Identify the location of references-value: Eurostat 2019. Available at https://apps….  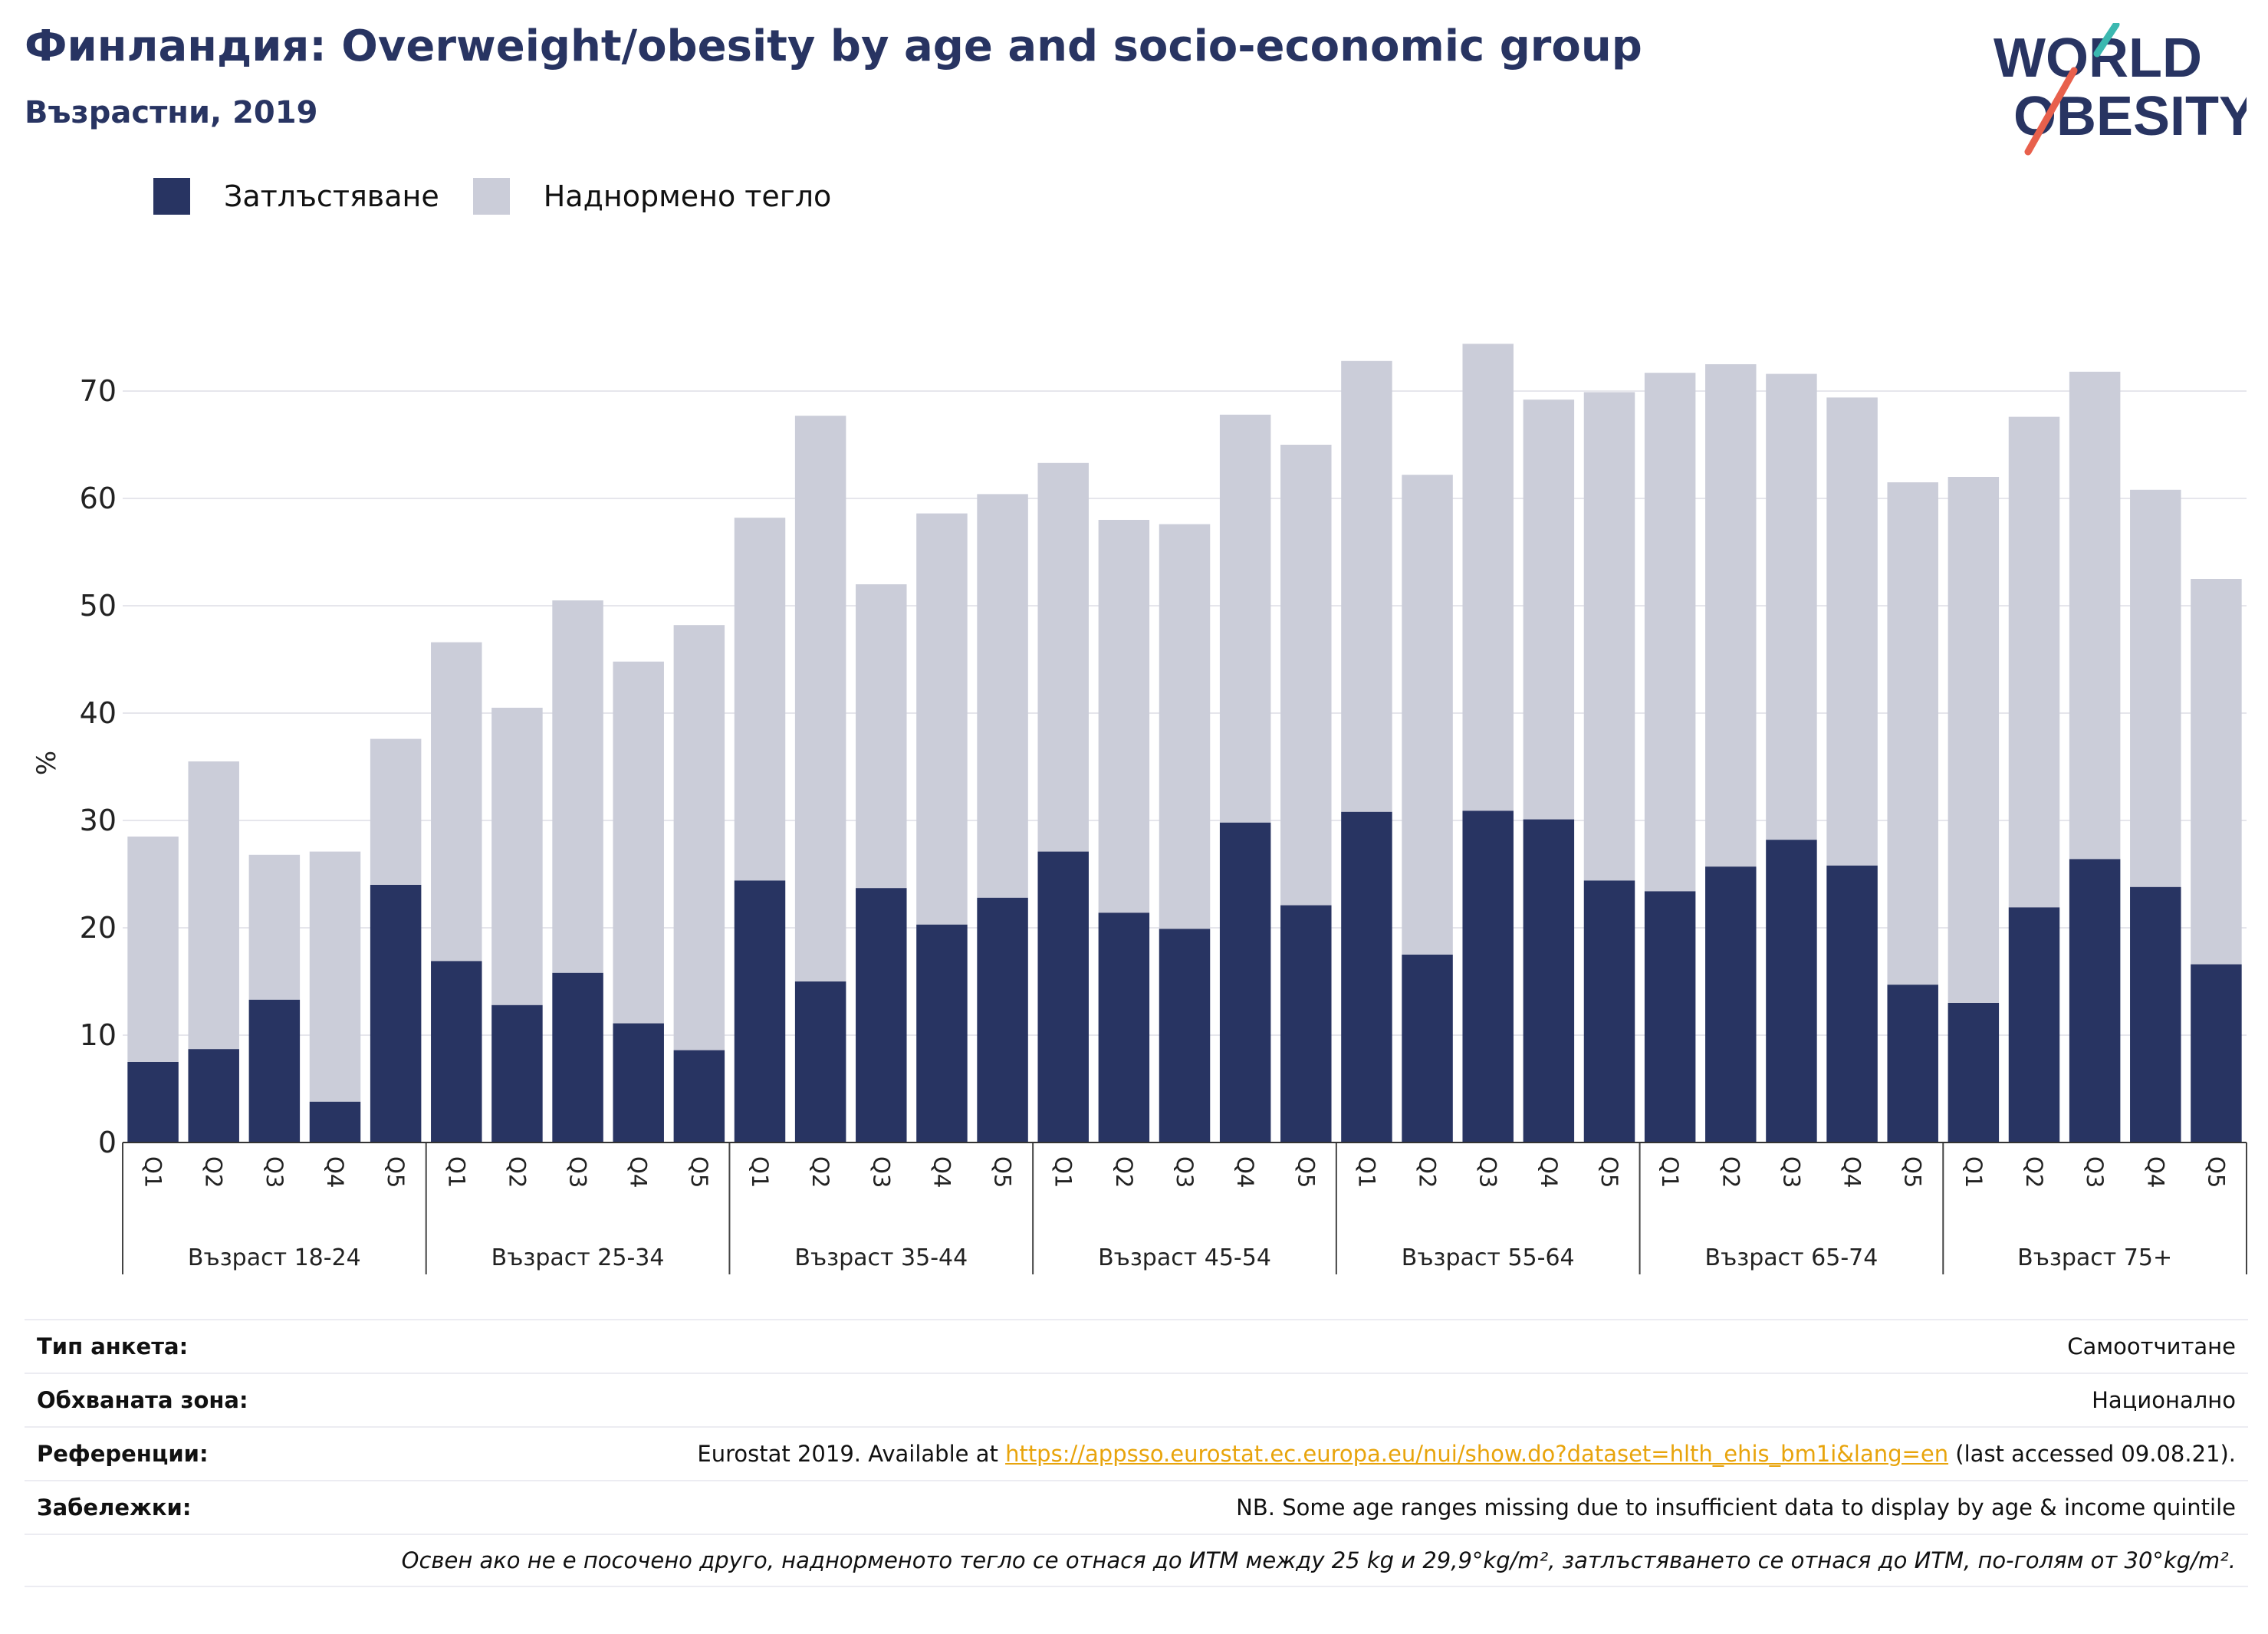
(1466, 1454).